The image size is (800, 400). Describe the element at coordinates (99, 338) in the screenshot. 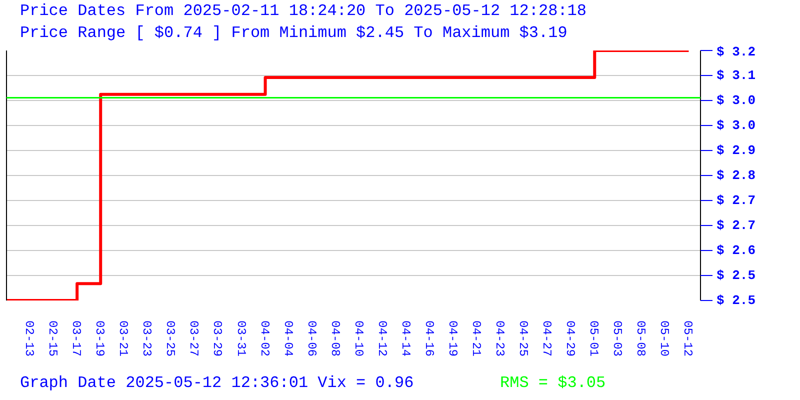

I see `x-tick-label: 03-19` at that location.